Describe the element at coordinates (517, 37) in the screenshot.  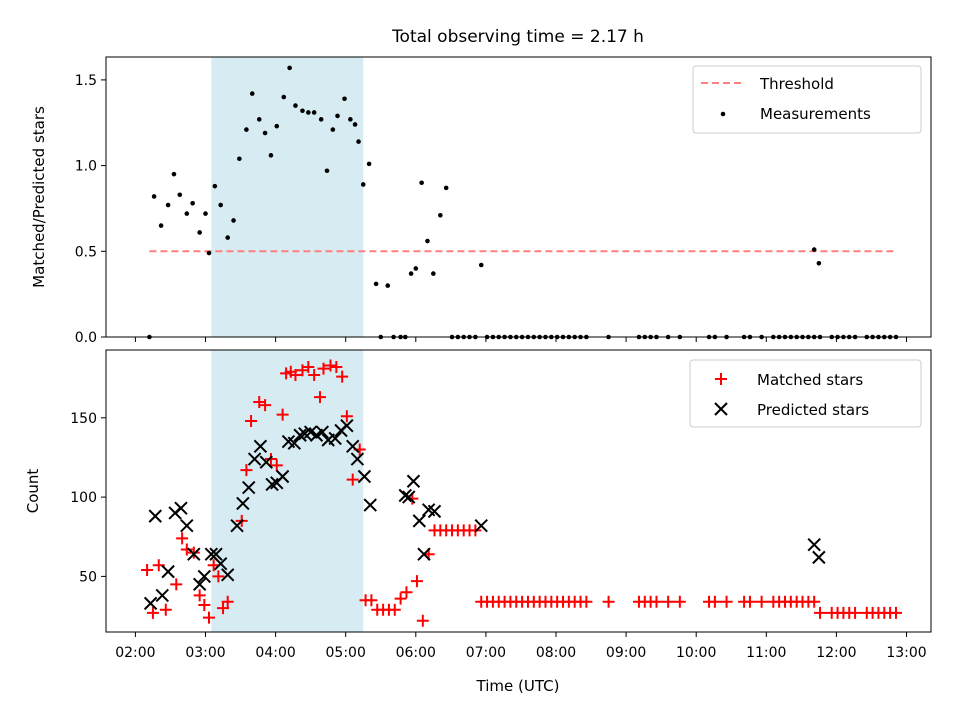
I see `chart-title: Total observing time = 2.17 h` at that location.